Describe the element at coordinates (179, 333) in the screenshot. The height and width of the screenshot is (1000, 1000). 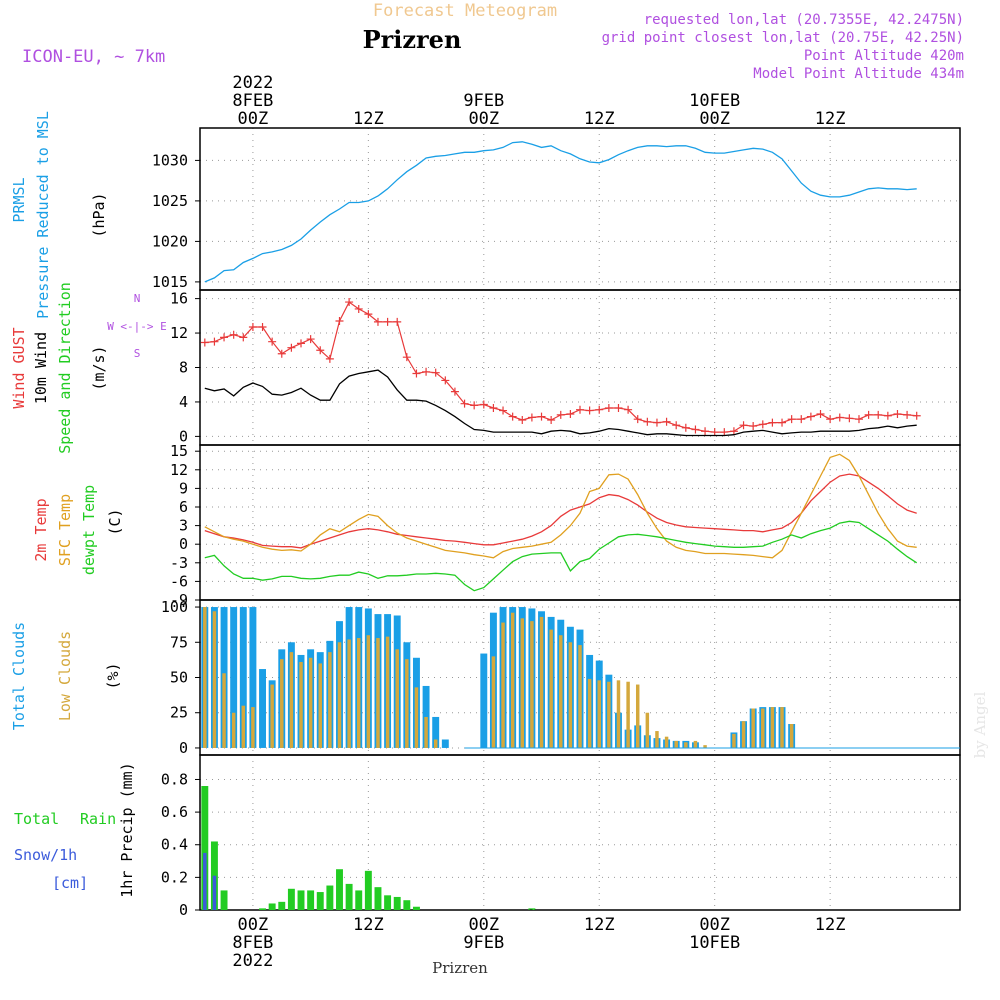
I see `ytick-label: 12` at that location.